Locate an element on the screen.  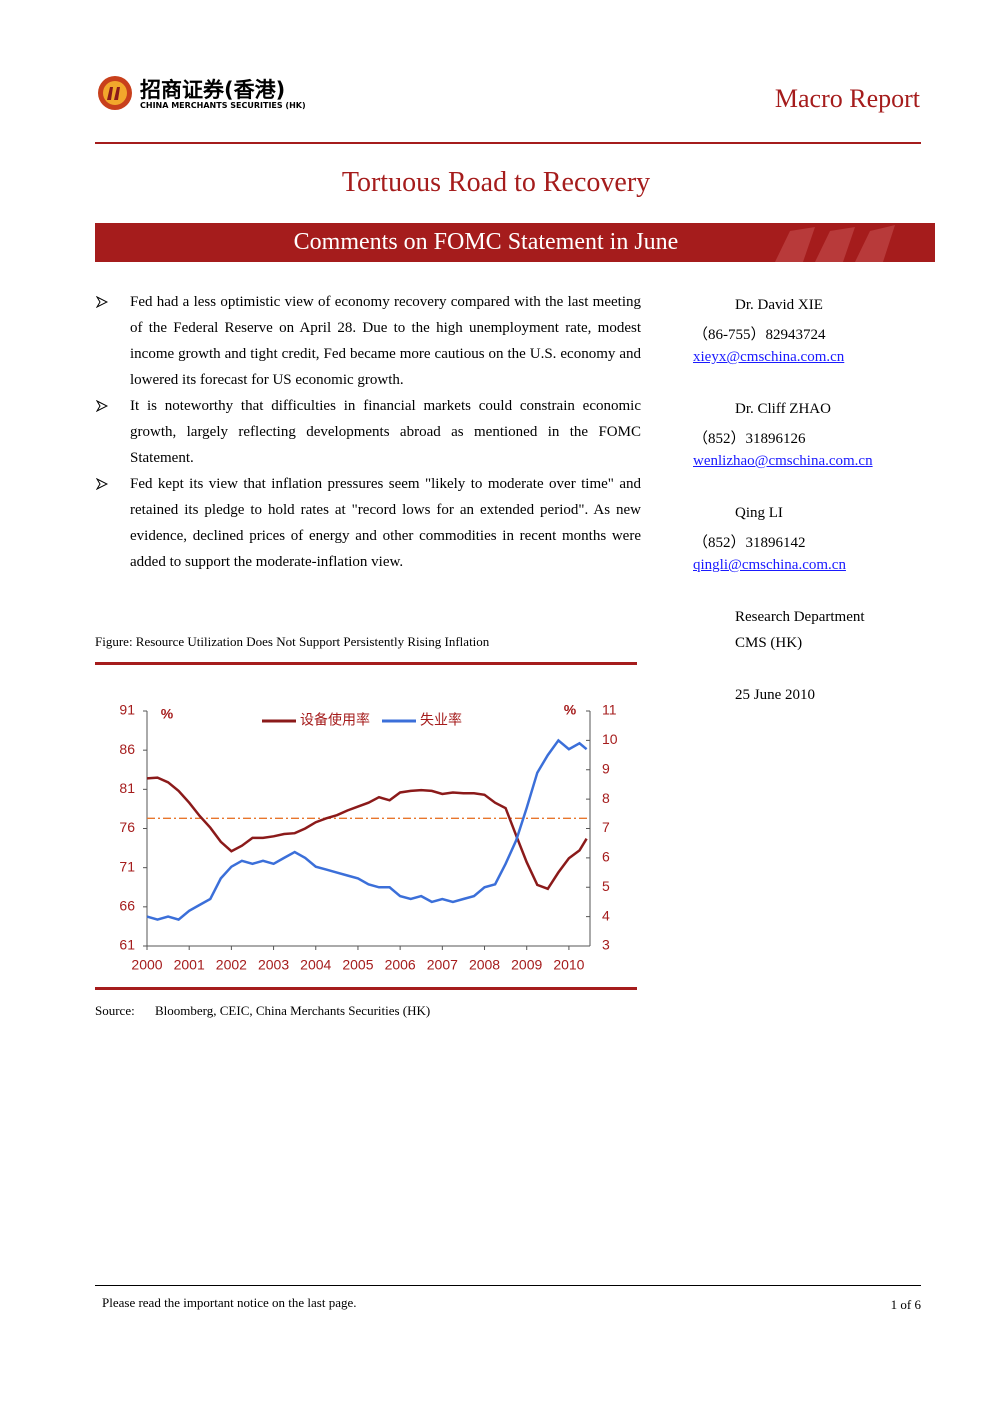
y-tick-label: 71 is located at coordinates (127, 866).